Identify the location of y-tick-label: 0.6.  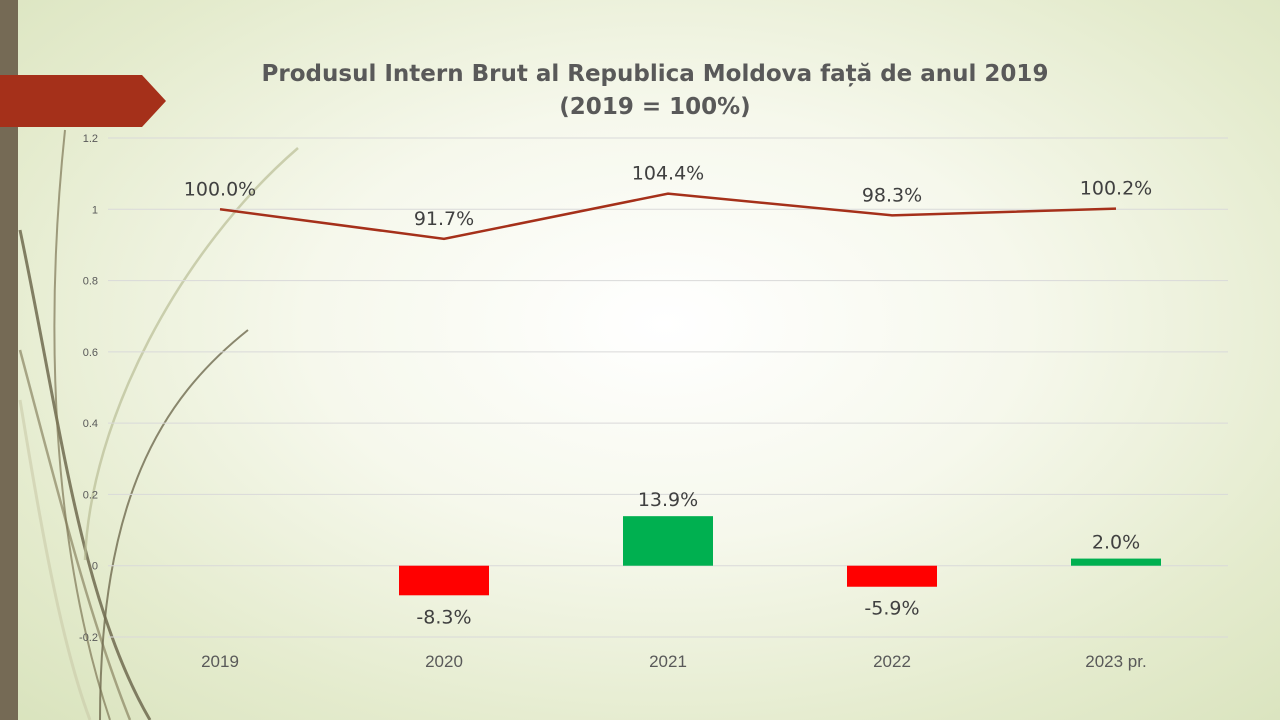
(90, 353).